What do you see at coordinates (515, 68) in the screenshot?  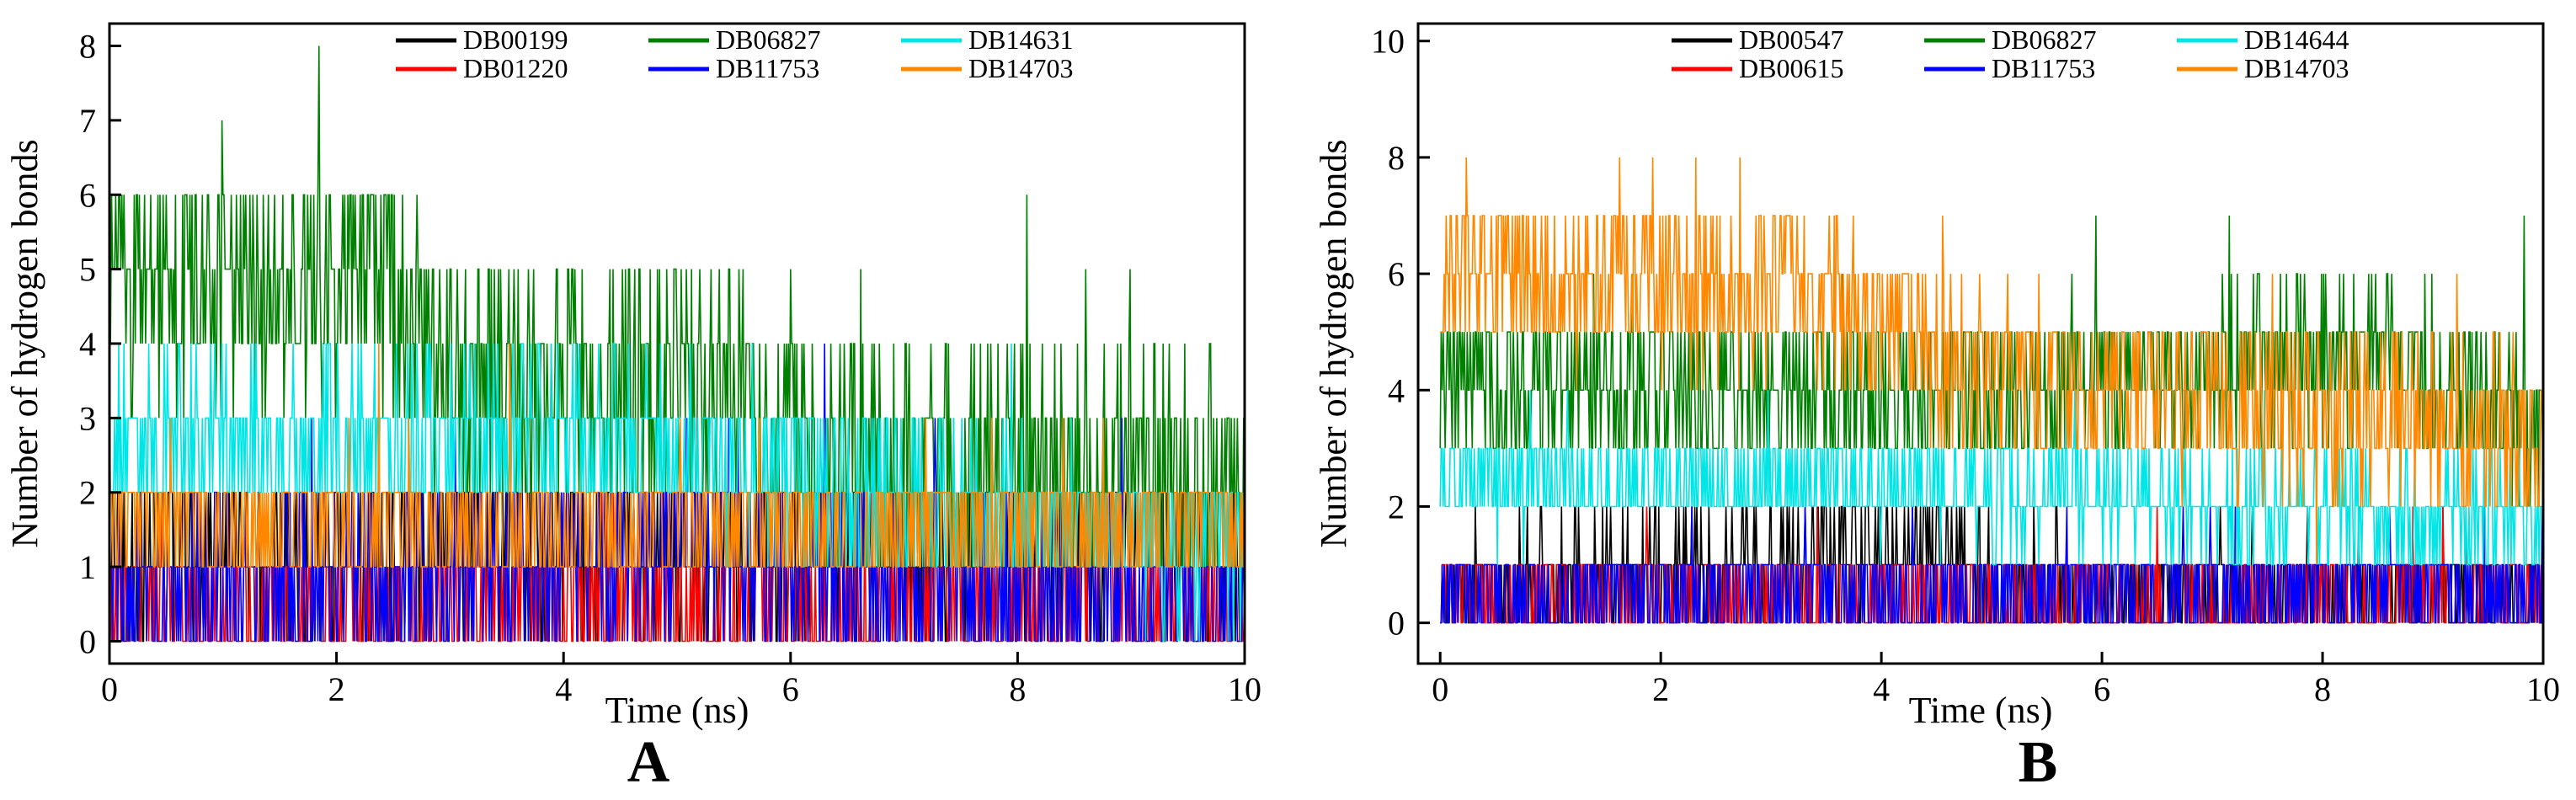 I see `legend-entry: DB01220` at bounding box center [515, 68].